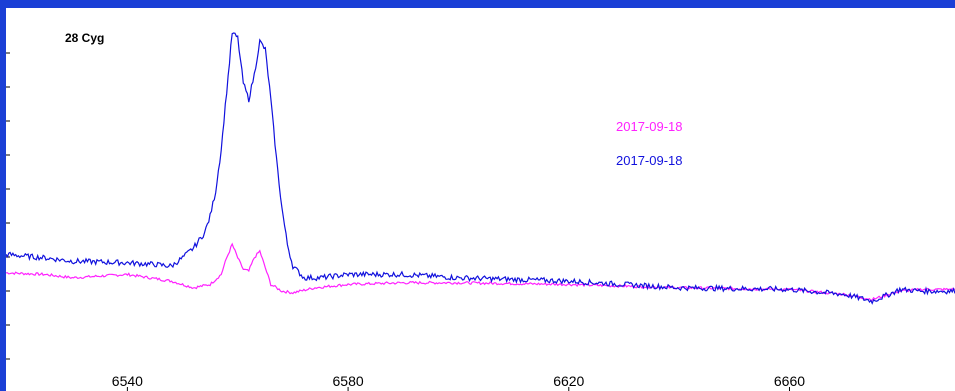  I want to click on x-tick-labels: 6540 6580 6620 6660, so click(458, 381).